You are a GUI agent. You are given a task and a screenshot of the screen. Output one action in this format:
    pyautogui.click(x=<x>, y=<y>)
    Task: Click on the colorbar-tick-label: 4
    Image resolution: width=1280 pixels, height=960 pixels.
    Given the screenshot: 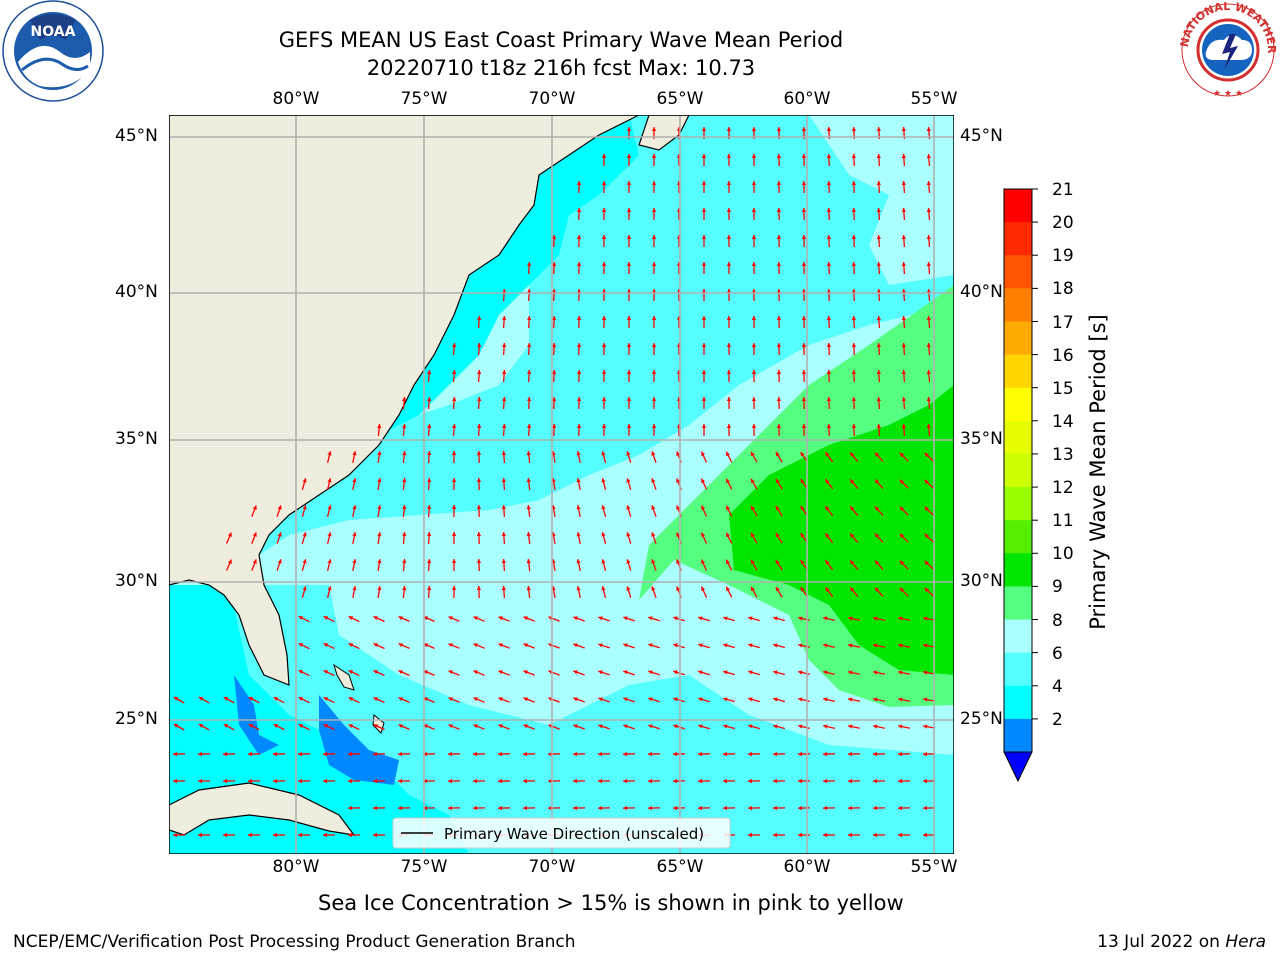 What is the action you would take?
    pyautogui.click(x=1057, y=686)
    